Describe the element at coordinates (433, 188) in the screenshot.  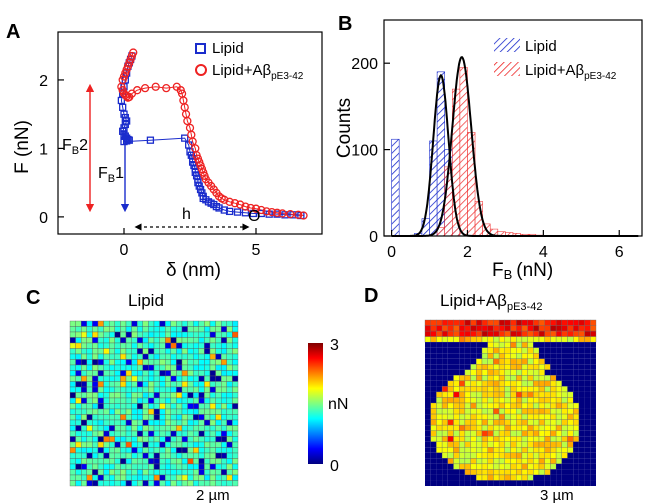
I see `histogram-bar` at that location.